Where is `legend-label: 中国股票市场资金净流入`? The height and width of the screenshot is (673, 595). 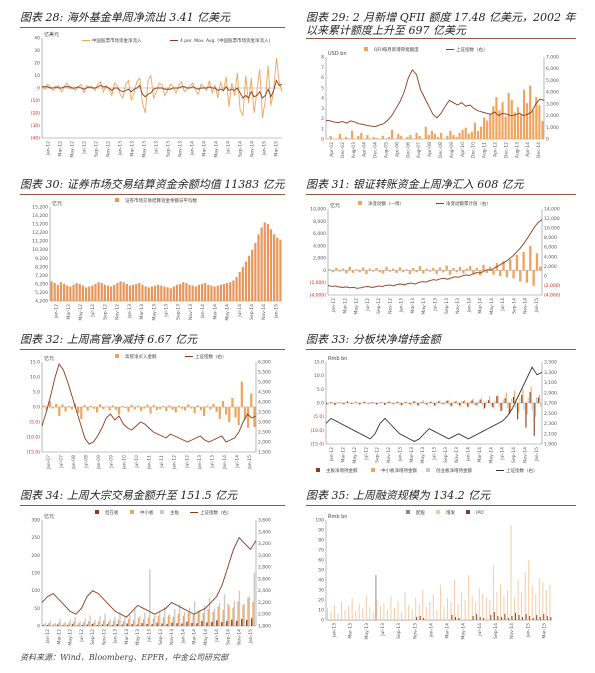
legend-label: 中国股票市场资金净流入 is located at coordinates (117, 40).